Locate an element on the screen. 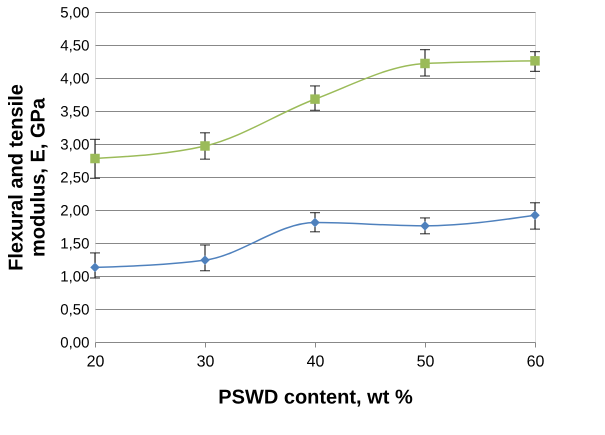 This screenshot has width=605, height=435. y-tick-label: 4,00 is located at coordinates (75, 79).